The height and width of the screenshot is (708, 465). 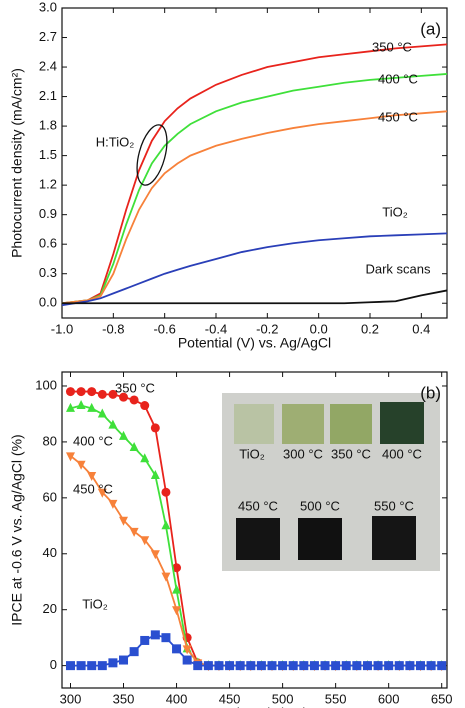 I want to click on inset-label: TiO₂, so click(x=252, y=453).